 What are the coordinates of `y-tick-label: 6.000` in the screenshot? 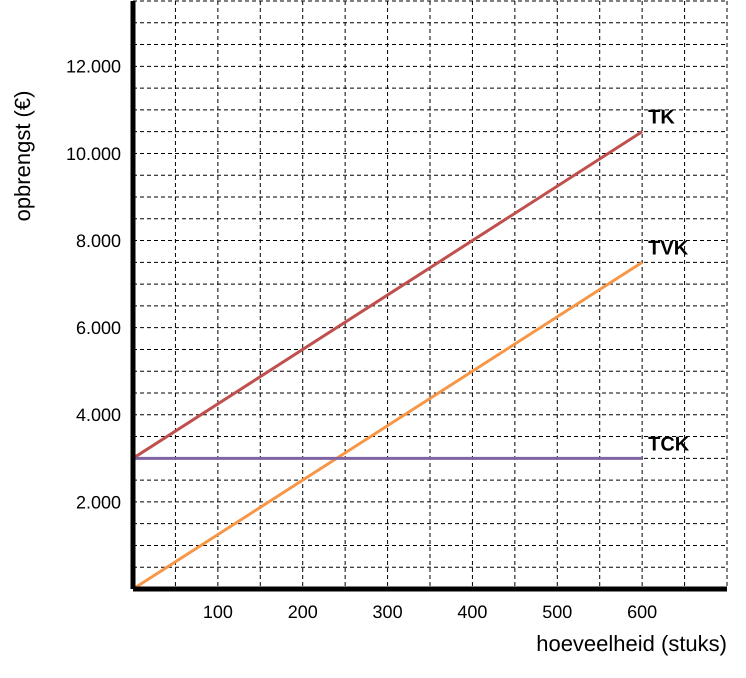 It's located at (98, 328).